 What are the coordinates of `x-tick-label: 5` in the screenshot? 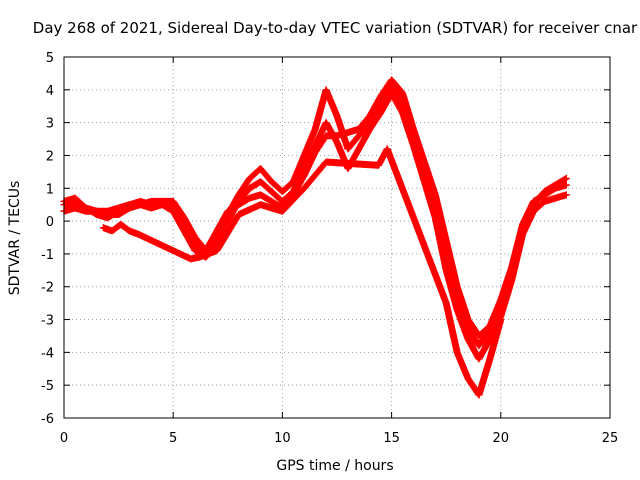 It's located at (173, 438).